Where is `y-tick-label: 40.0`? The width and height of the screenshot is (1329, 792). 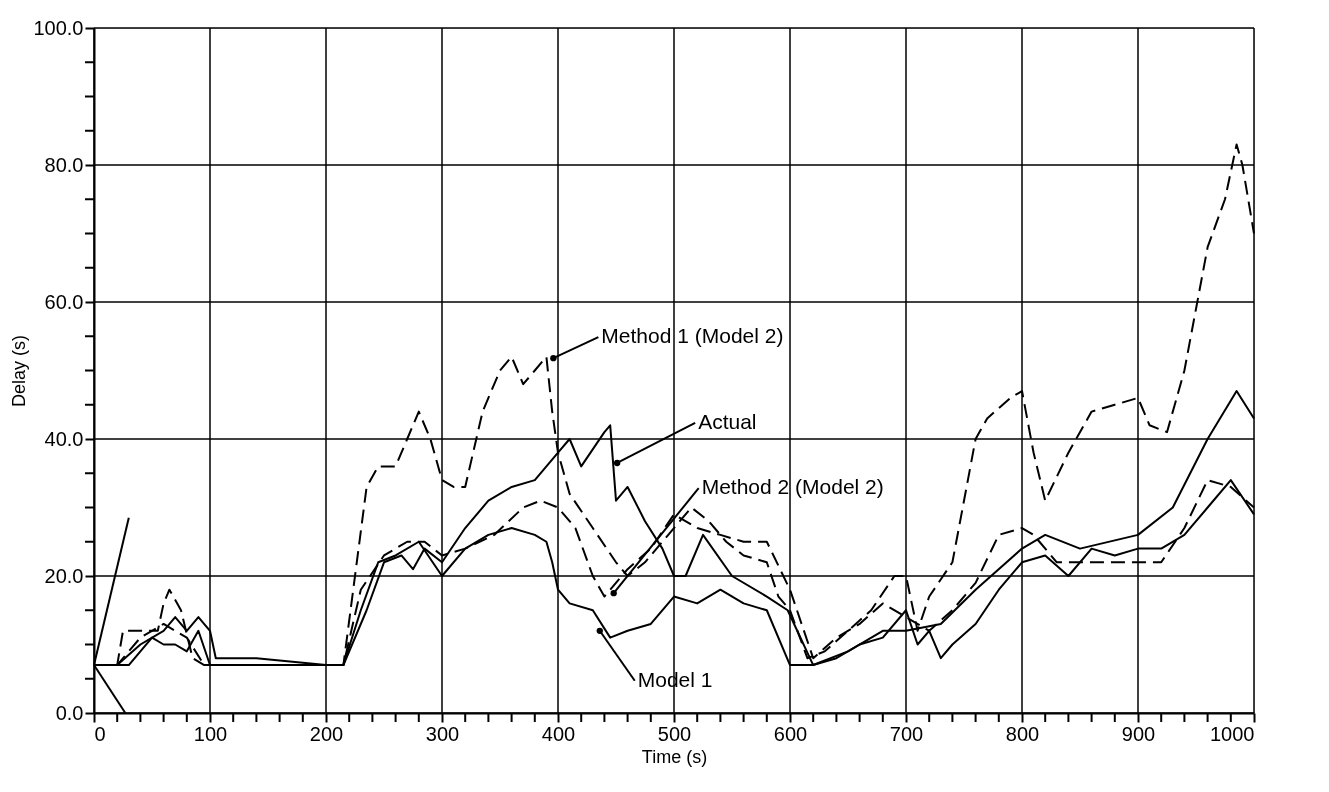 y-tick-label: 40.0 is located at coordinates (64, 438).